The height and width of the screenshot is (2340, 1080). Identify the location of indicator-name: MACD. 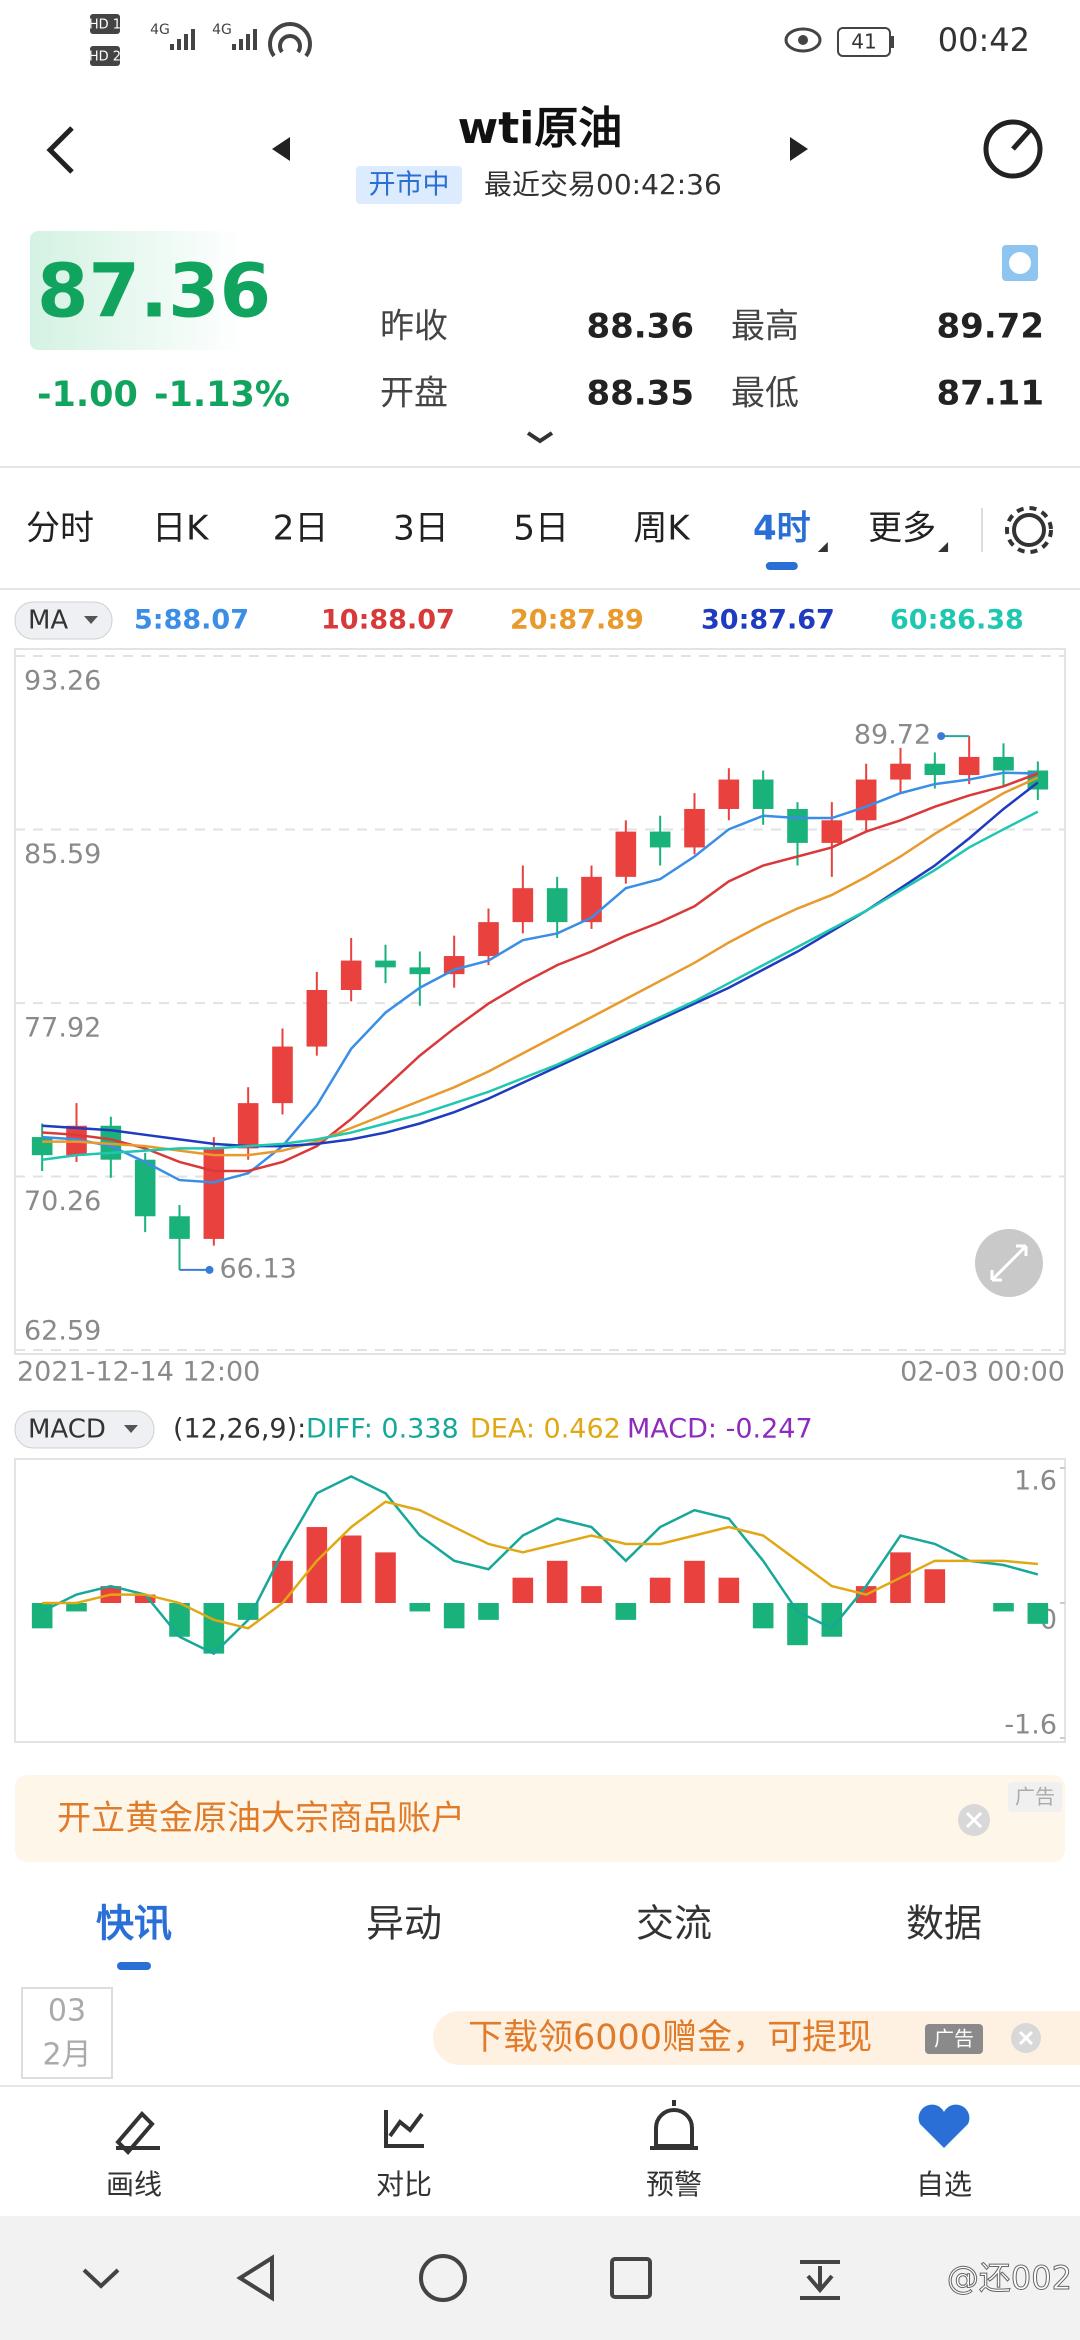
(67, 1430).